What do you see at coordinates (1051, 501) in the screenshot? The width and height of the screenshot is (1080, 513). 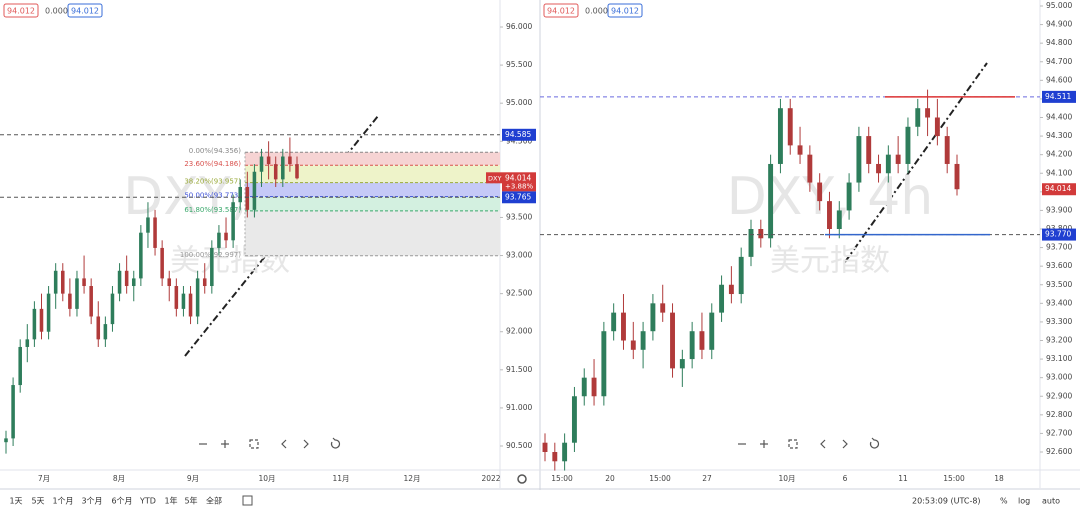 I see `scale-button: auto` at bounding box center [1051, 501].